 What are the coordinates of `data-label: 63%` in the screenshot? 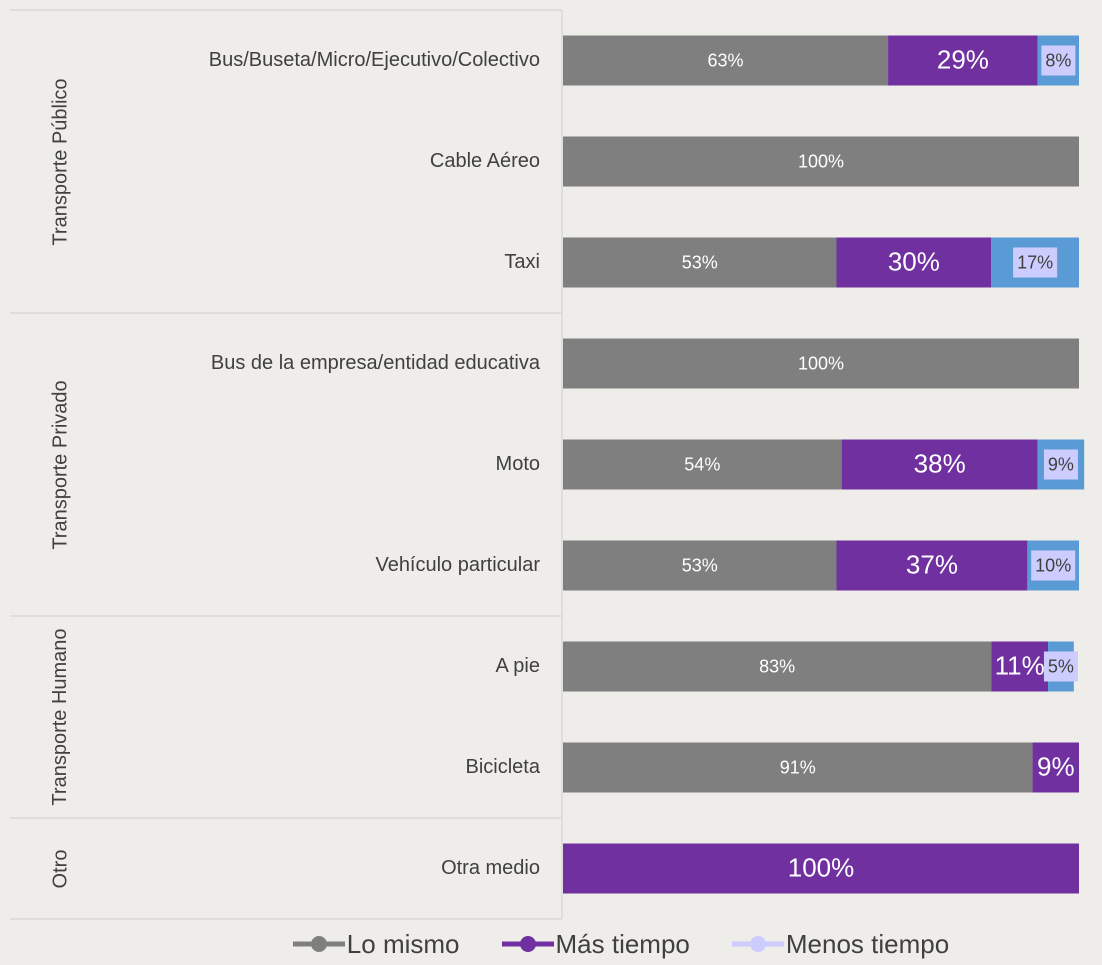 It's located at (726, 60).